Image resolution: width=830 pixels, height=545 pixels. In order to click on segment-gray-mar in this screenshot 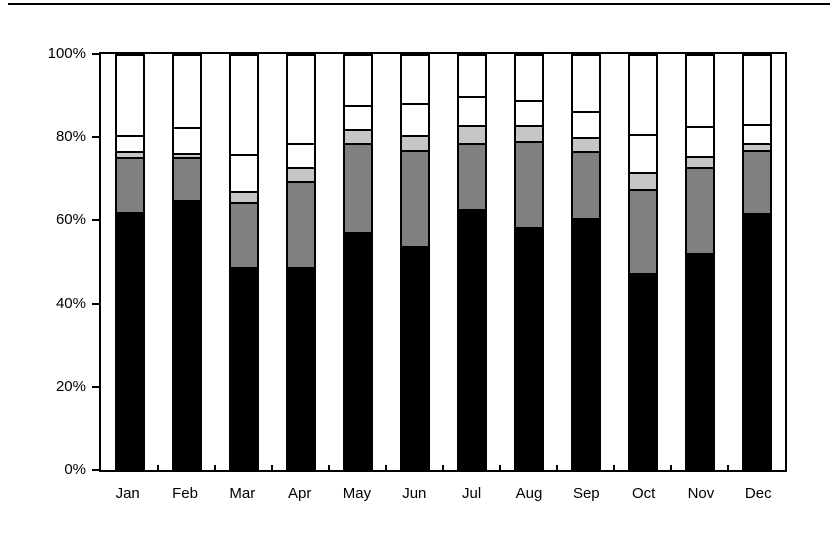, I will do `click(243, 236)`.